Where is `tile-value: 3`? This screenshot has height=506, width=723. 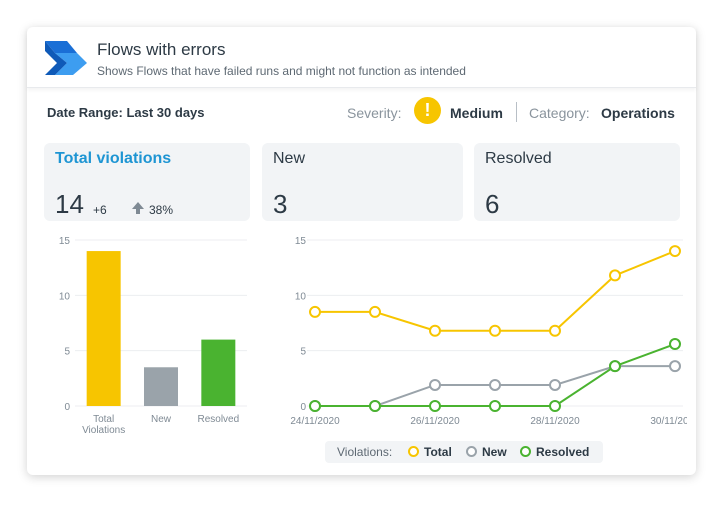
tile-value: 3 is located at coordinates (280, 204).